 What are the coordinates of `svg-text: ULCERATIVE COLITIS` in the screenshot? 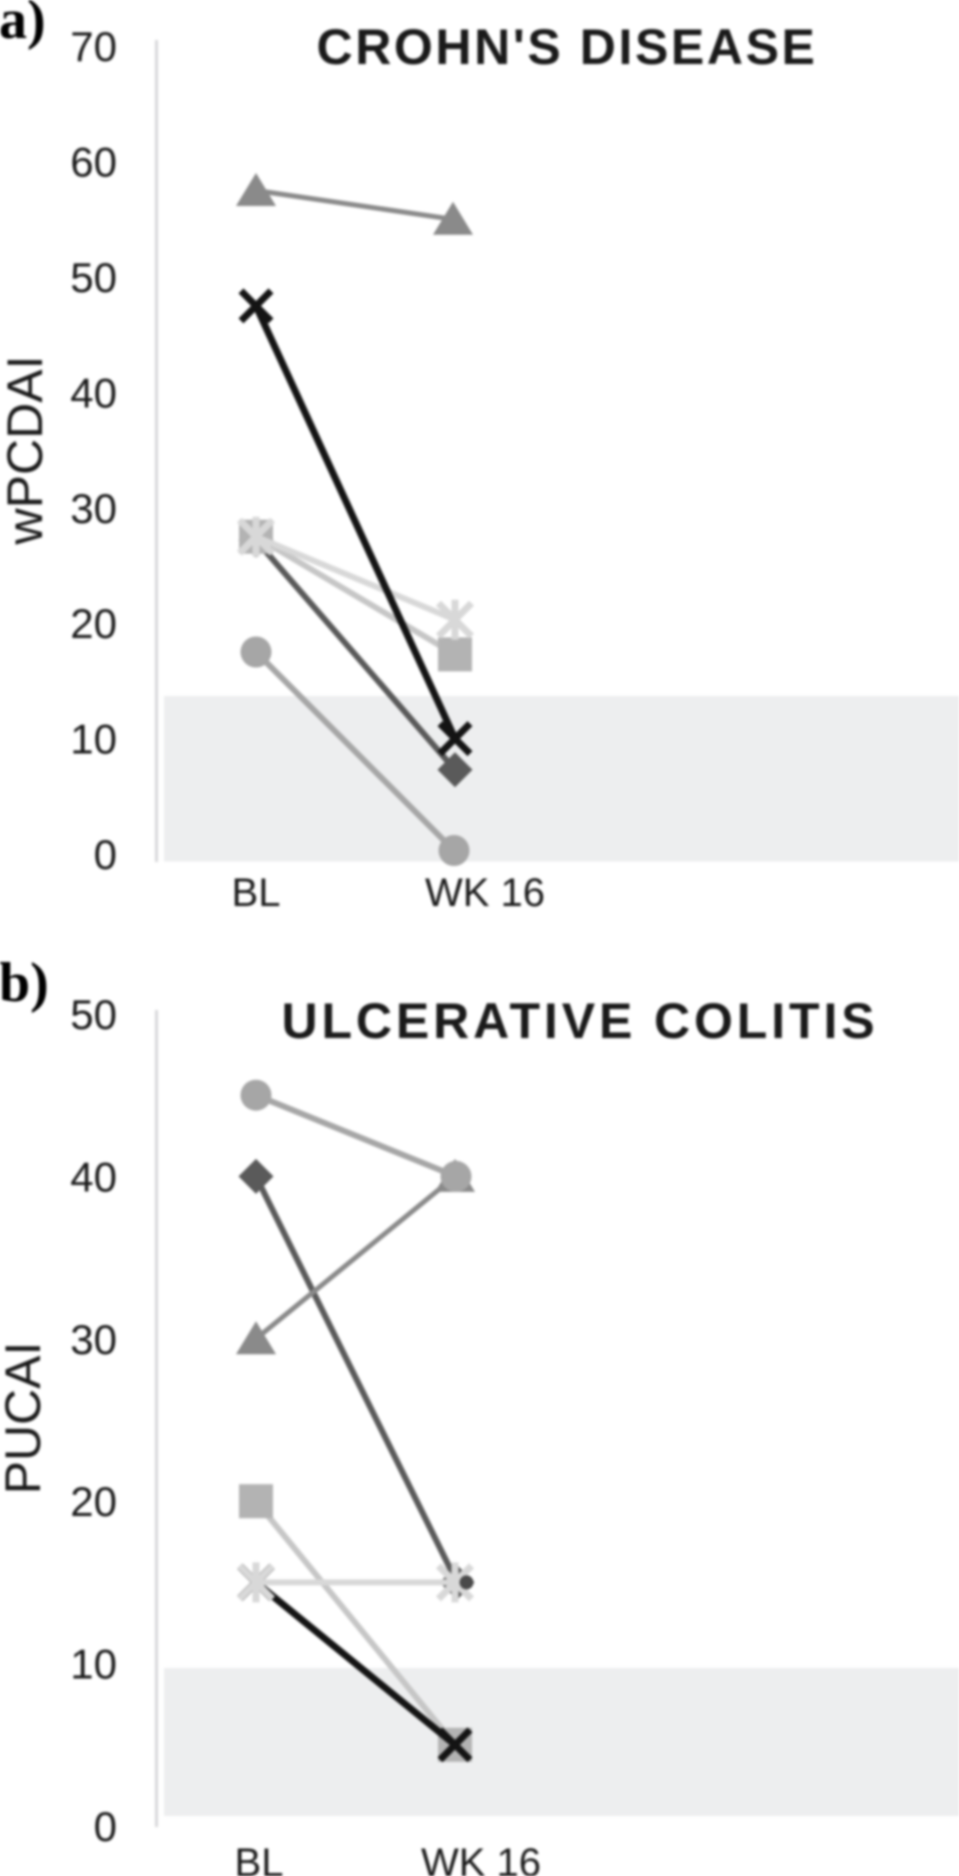 It's located at (579, 1021).